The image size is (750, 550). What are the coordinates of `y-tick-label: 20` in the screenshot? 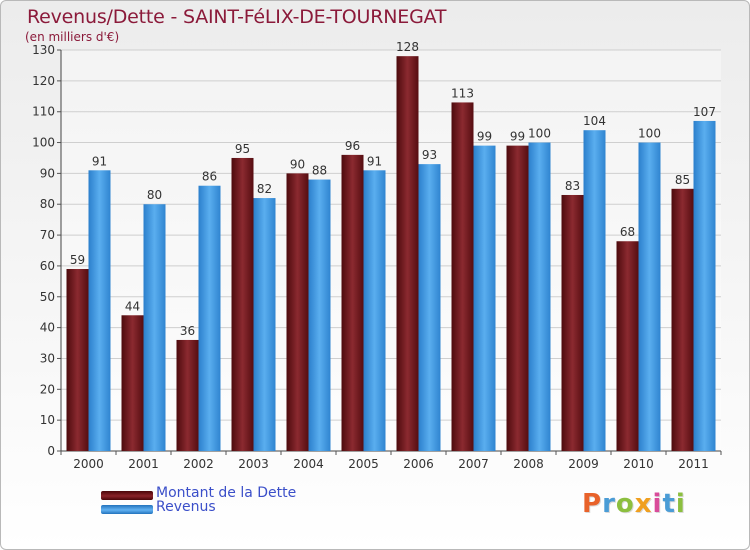 It's located at (47, 389).